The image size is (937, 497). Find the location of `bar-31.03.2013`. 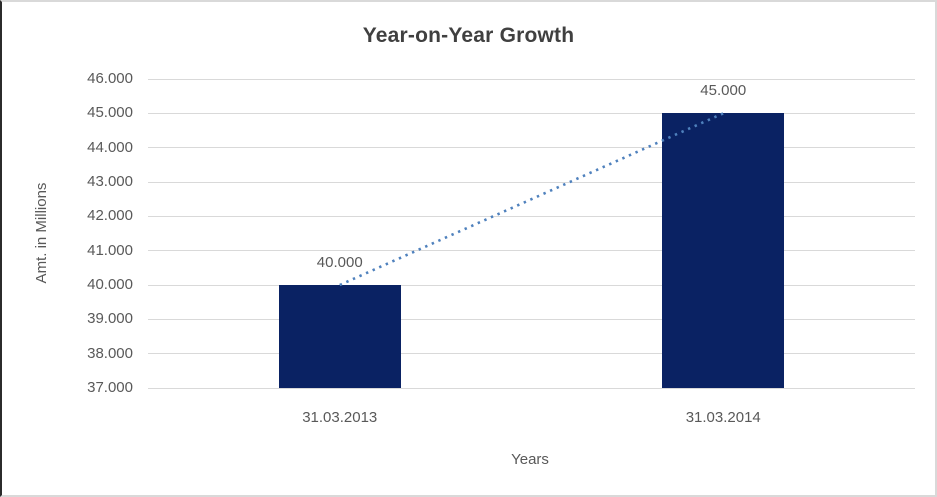

bar-31.03.2013 is located at coordinates (339, 336).